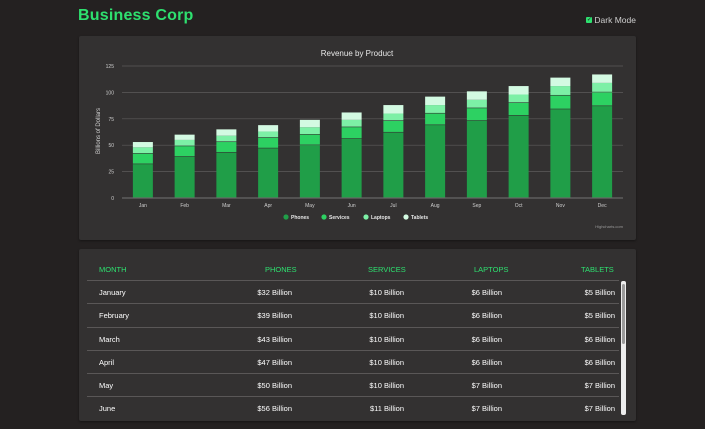 This screenshot has width=705, height=429. Describe the element at coordinates (351, 168) in the screenshot. I see `bar-phones-jun` at that location.